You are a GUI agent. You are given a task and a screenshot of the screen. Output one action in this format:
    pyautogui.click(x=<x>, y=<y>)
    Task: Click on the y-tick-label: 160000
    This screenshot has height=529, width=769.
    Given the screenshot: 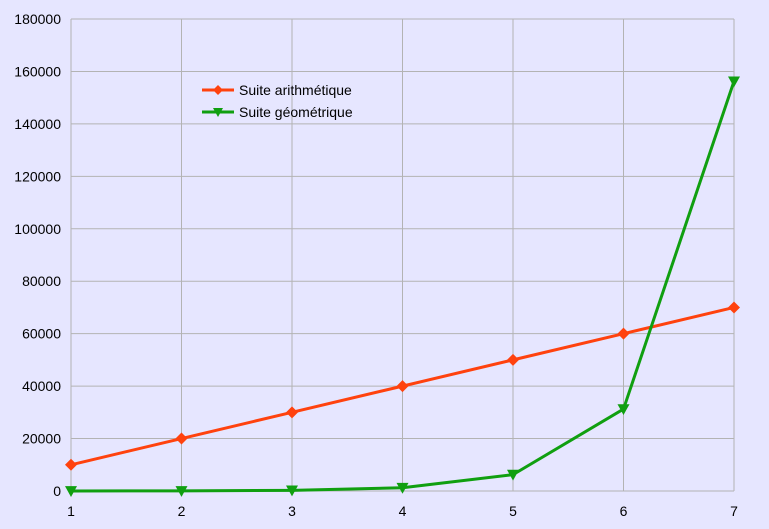 What is the action you would take?
    pyautogui.click(x=37, y=71)
    